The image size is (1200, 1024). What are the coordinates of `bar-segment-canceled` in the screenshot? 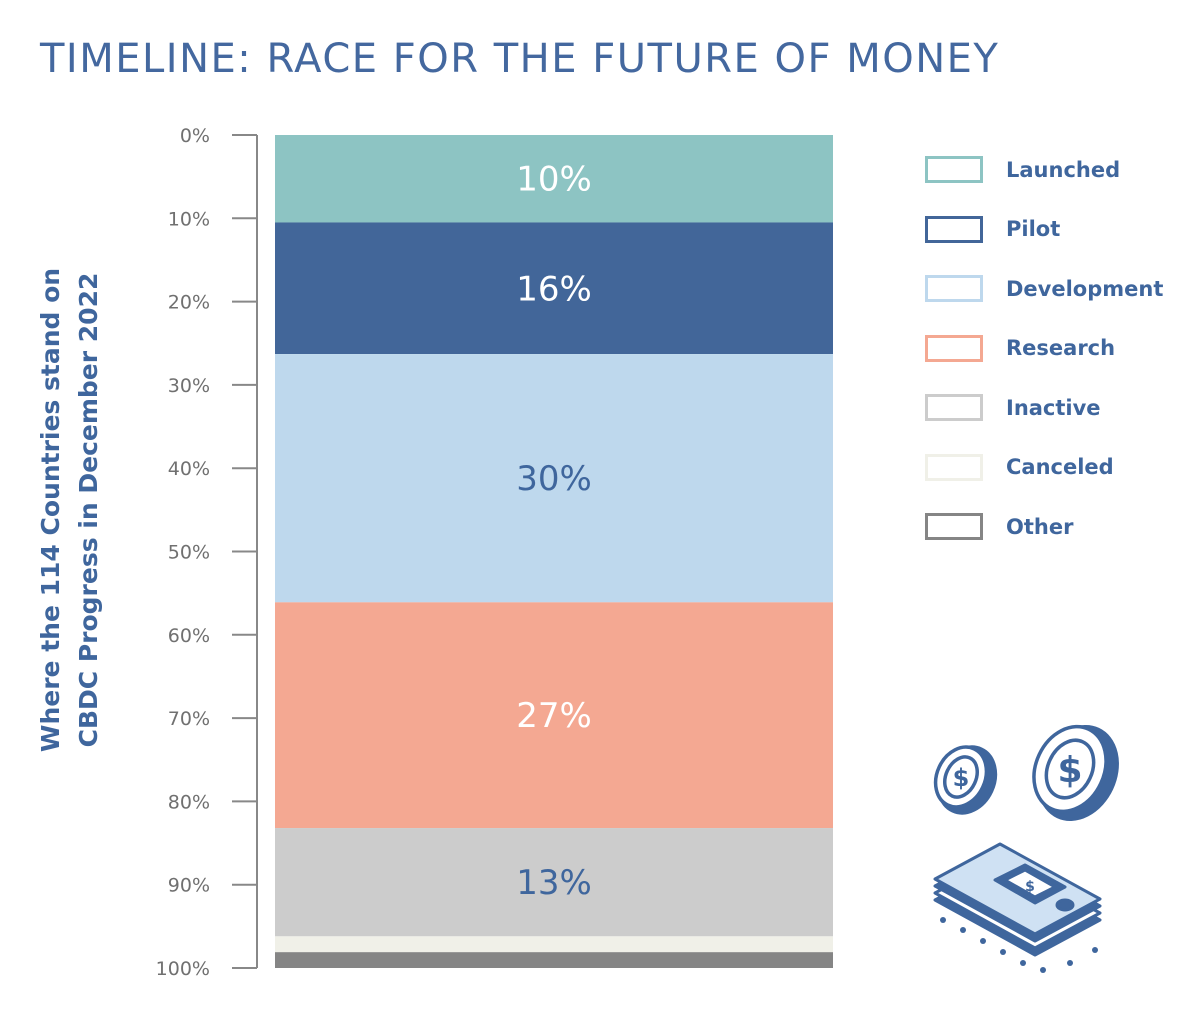 It's located at (554, 944).